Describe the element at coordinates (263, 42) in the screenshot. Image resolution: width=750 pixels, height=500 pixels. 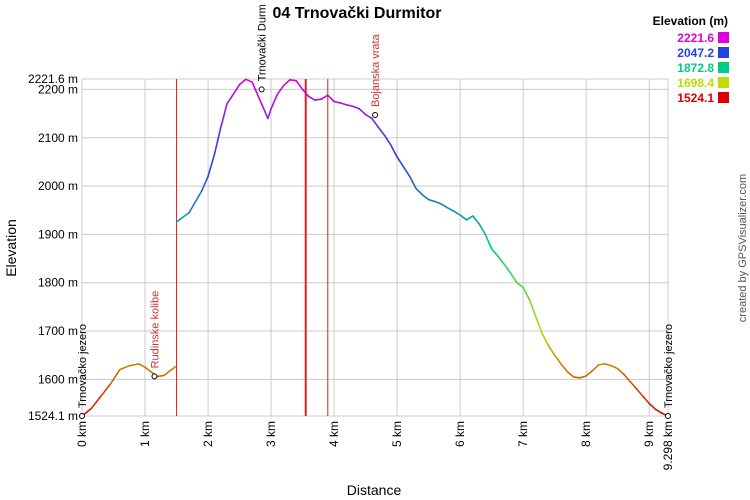
I see `waypoint-label: Trnovački Durm` at that location.